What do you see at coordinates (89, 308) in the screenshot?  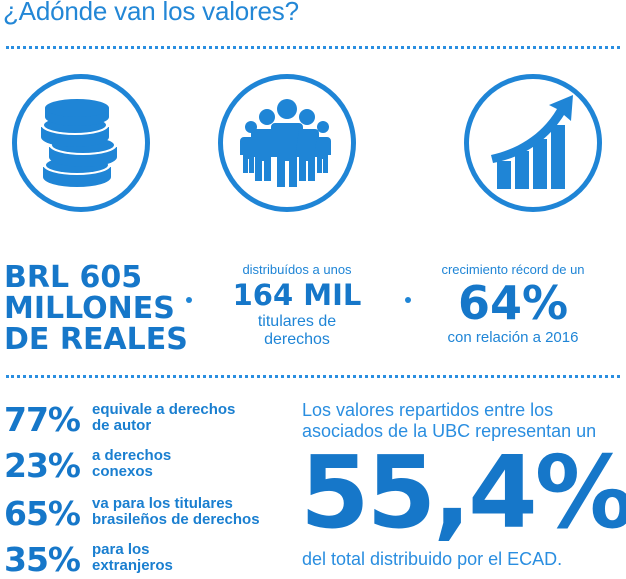 I see `amount-line2: MILLONES` at bounding box center [89, 308].